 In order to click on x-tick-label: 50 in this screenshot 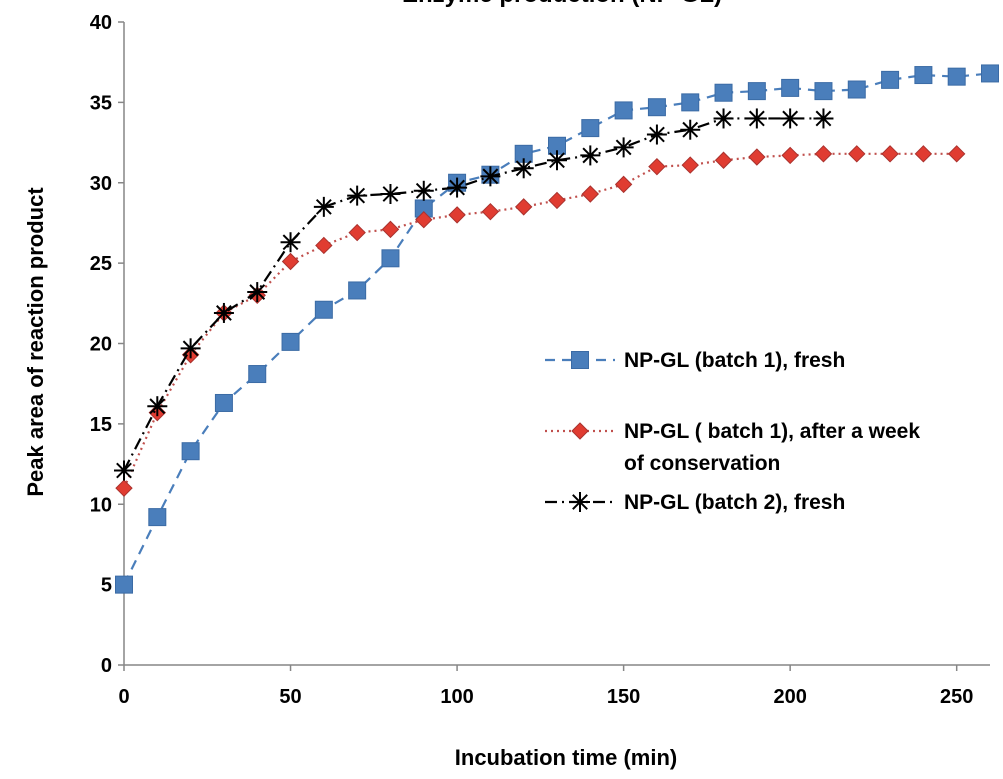, I will do `click(290, 697)`.